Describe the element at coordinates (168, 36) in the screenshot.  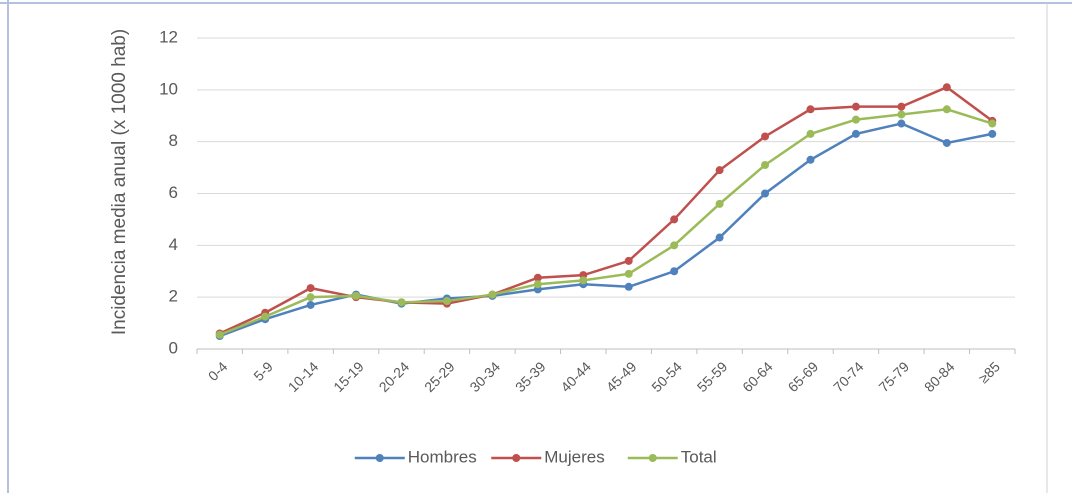
I see `y-tick-label: 12` at that location.